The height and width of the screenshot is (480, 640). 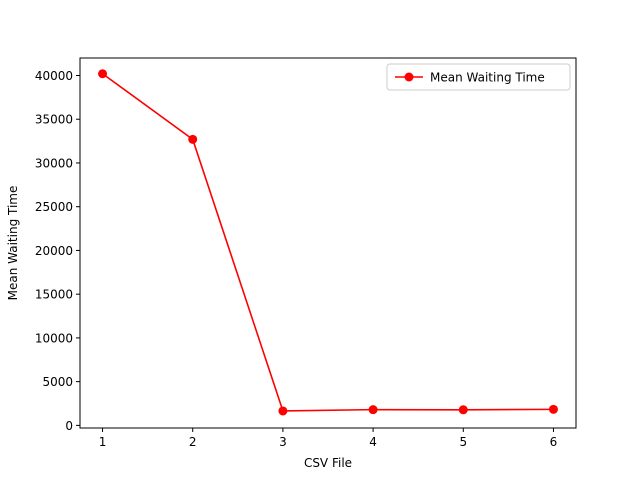 I want to click on y-tick-label: 5000, so click(x=57, y=382).